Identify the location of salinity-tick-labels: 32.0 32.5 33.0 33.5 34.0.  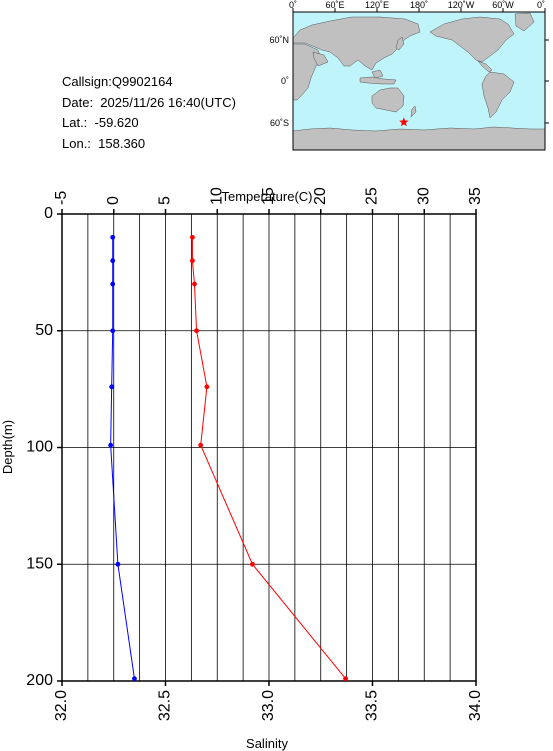
(268, 705).